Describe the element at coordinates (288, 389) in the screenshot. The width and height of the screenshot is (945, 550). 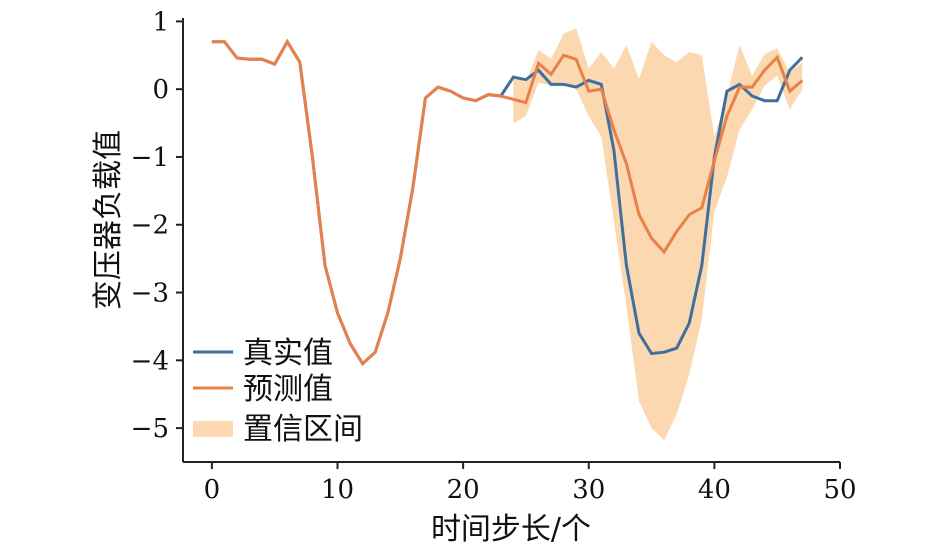
I see `legend-label-pred: 预测值` at that location.